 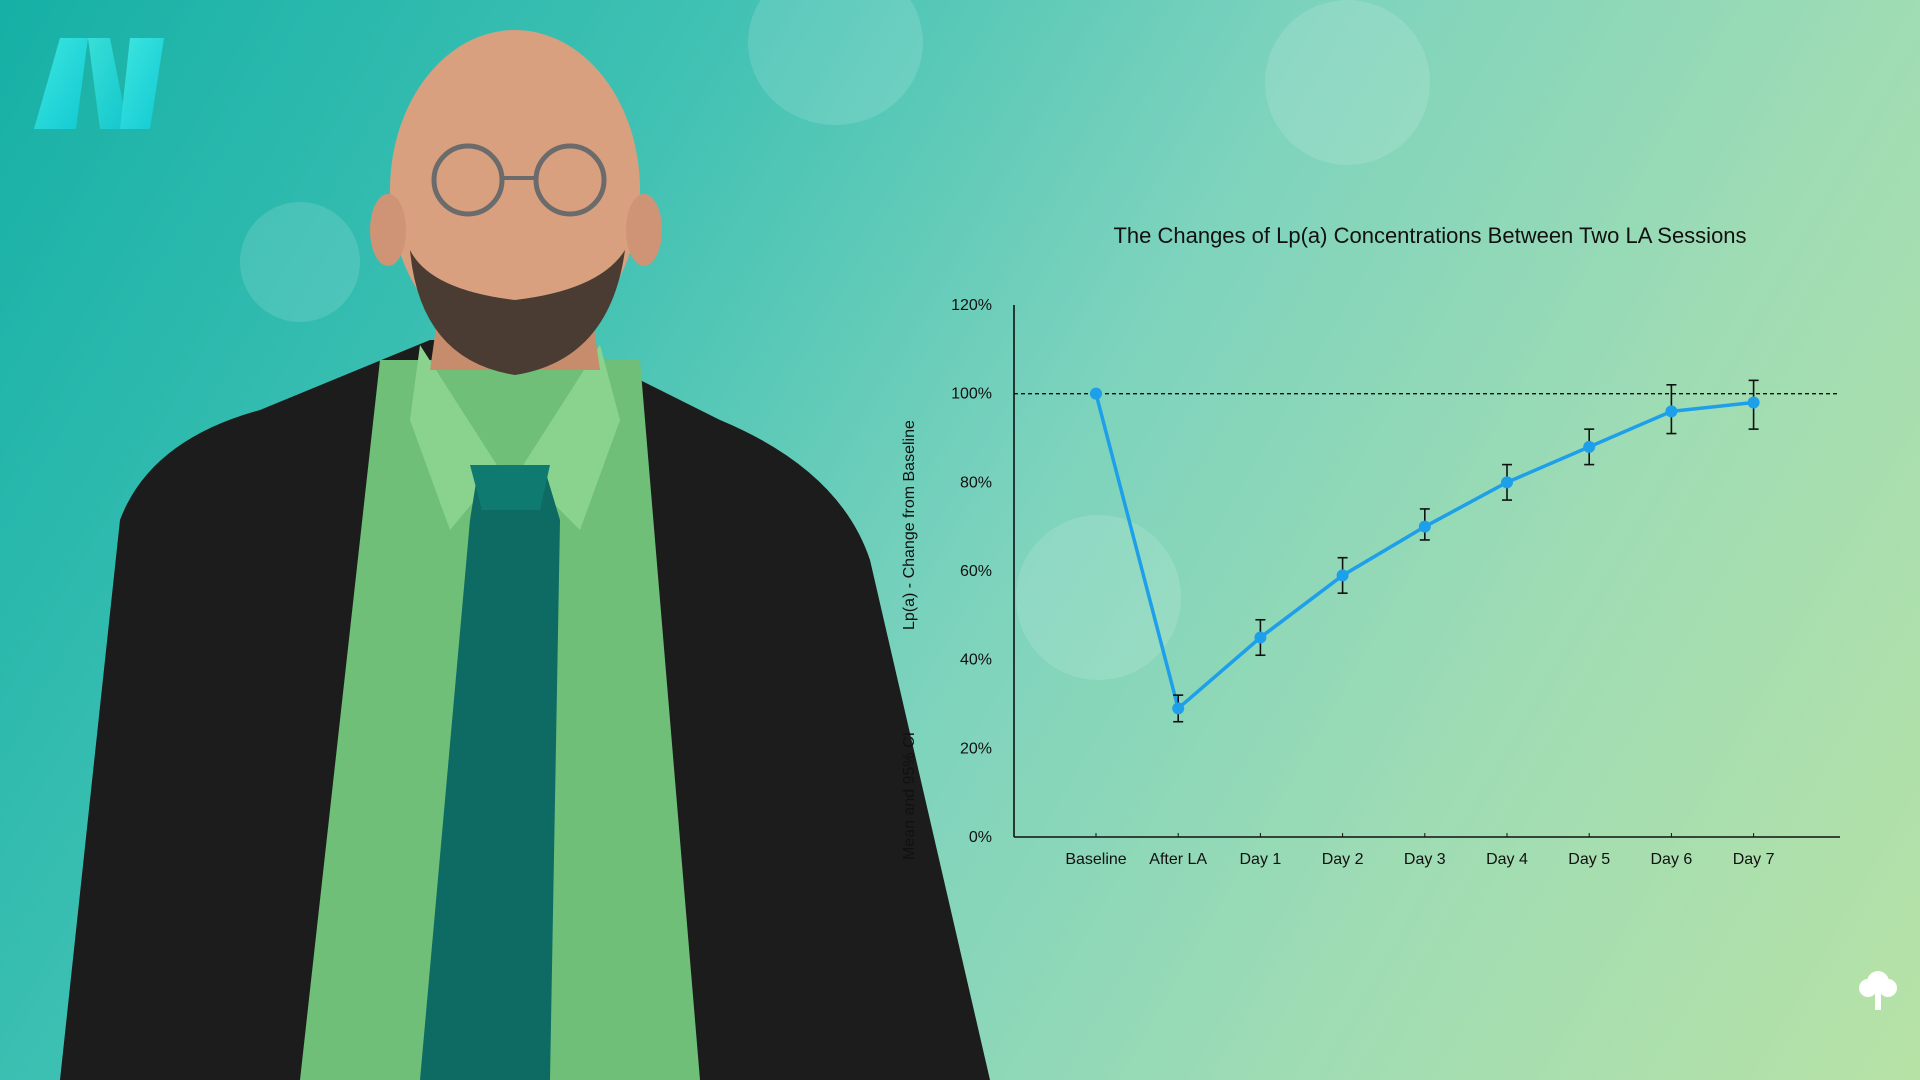 What do you see at coordinates (1095, 859) in the screenshot?
I see `x-tick-label: Baseline` at bounding box center [1095, 859].